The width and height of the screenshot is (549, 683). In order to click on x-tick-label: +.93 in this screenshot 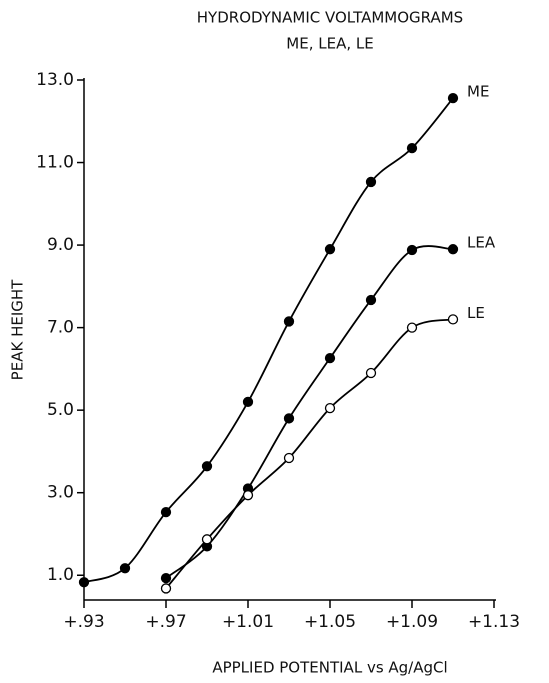, I will do `click(83, 622)`.